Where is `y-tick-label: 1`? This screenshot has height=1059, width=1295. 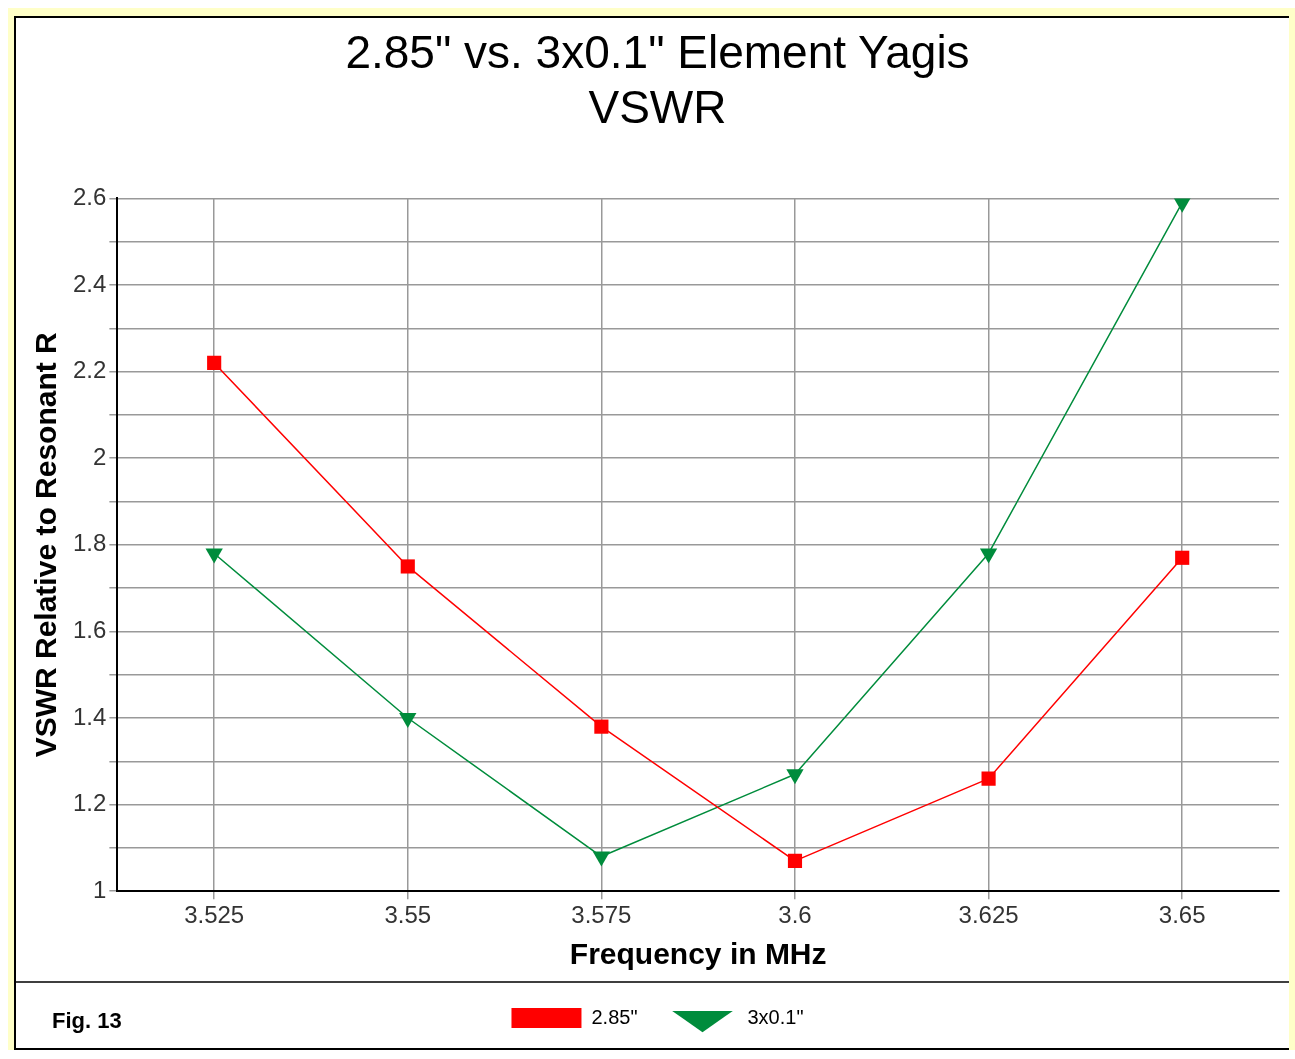
y-tick-label: 1 is located at coordinates (100, 889).